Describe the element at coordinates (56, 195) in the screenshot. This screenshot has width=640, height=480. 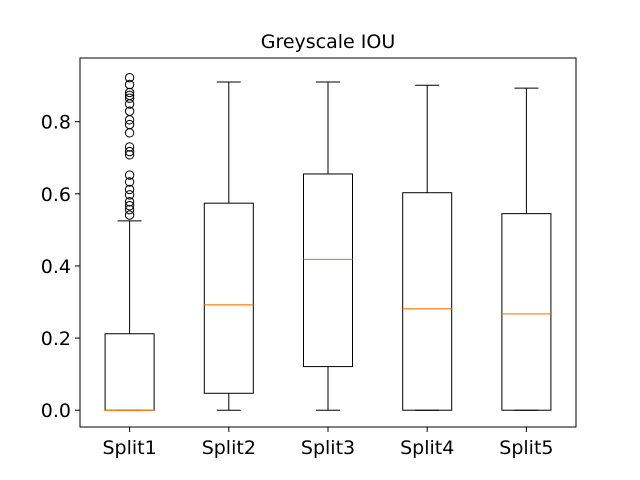
I see `y-tick-label: 0.6` at that location.